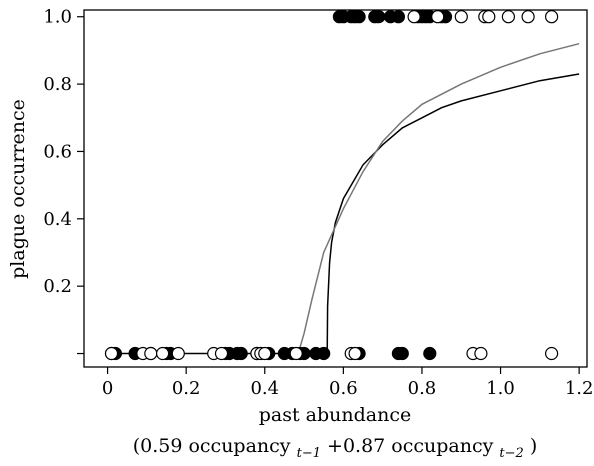 The width and height of the screenshot is (594, 466). I want to click on x-tick-label: 1.0, so click(500, 388).